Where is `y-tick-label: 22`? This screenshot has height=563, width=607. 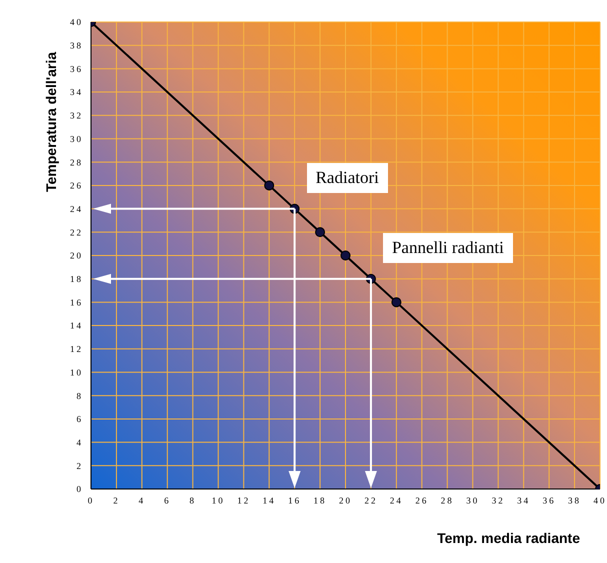
y-tick-label: 22 is located at coordinates (76, 232).